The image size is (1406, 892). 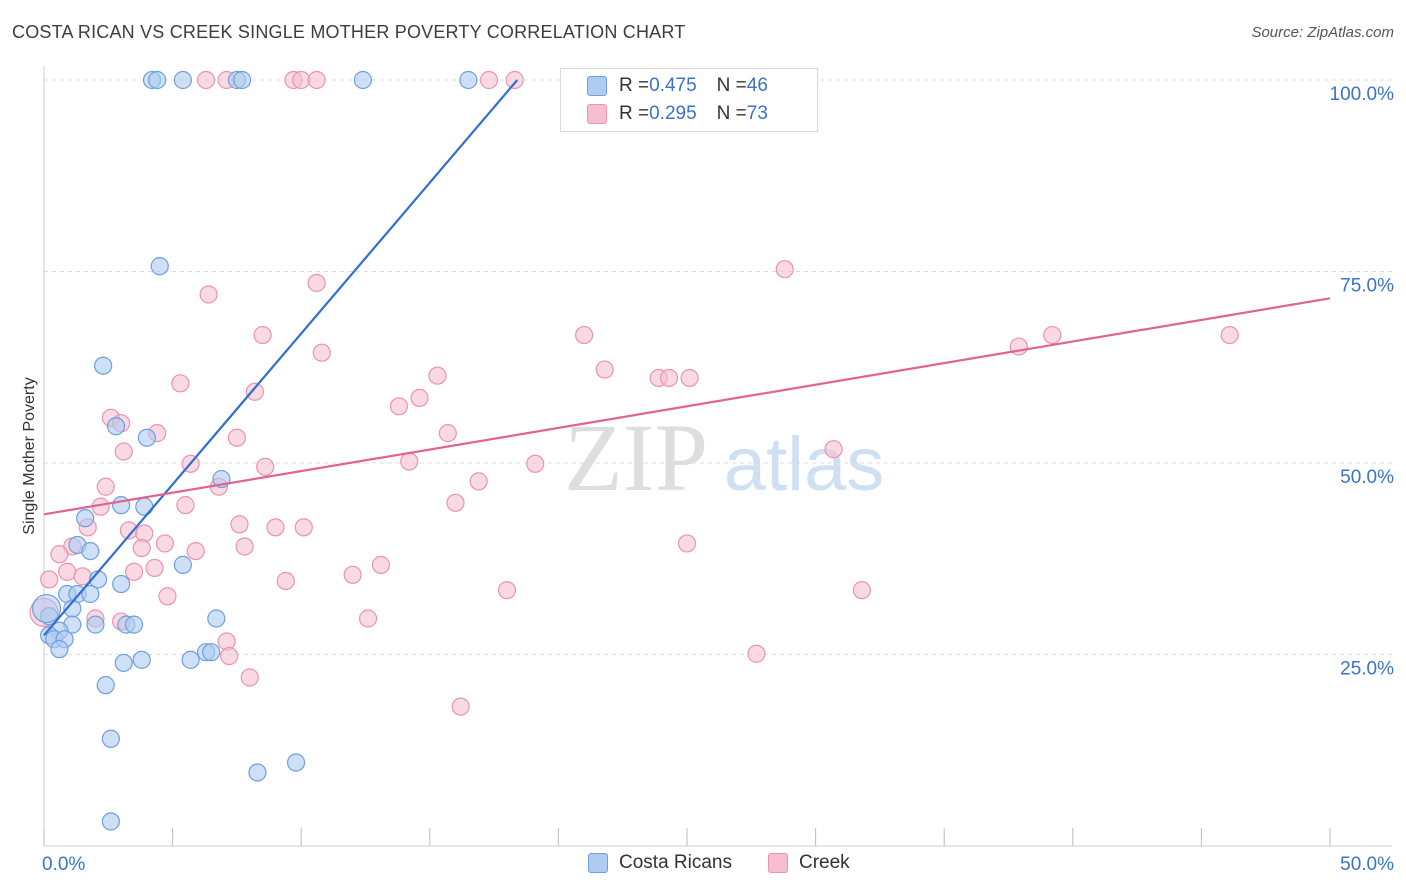 I want to click on watermark: ZIP atlas, so click(x=724, y=457).